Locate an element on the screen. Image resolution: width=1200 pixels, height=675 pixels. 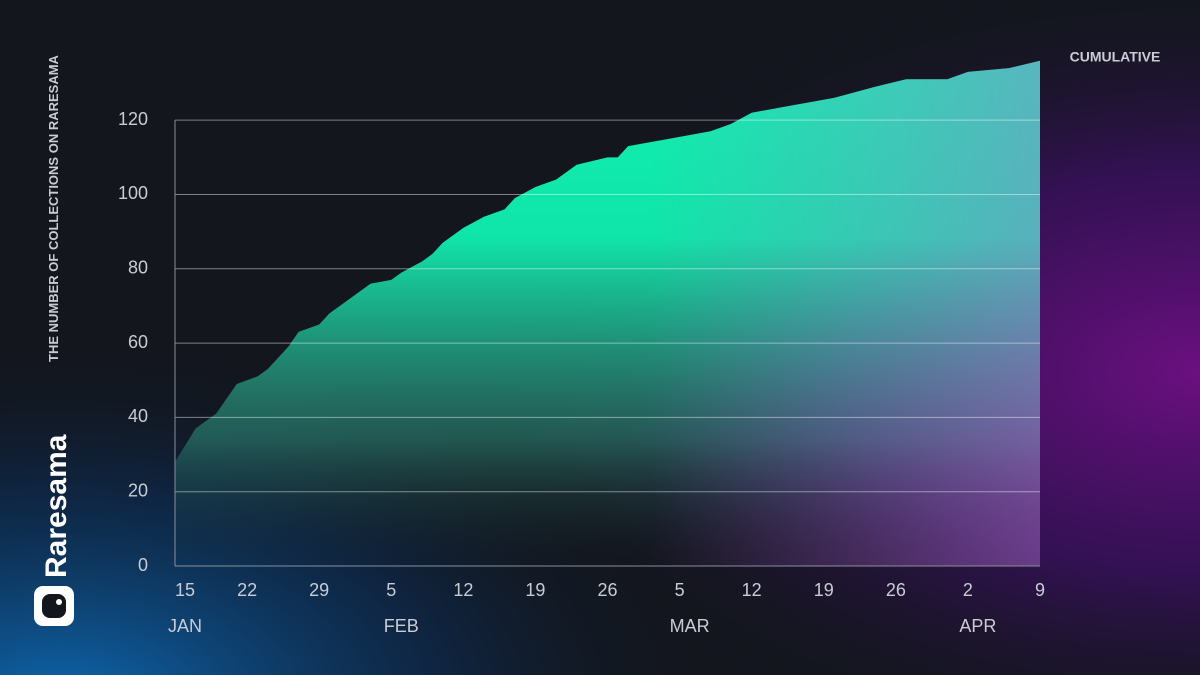
x-tick-label: 22 is located at coordinates (247, 590).